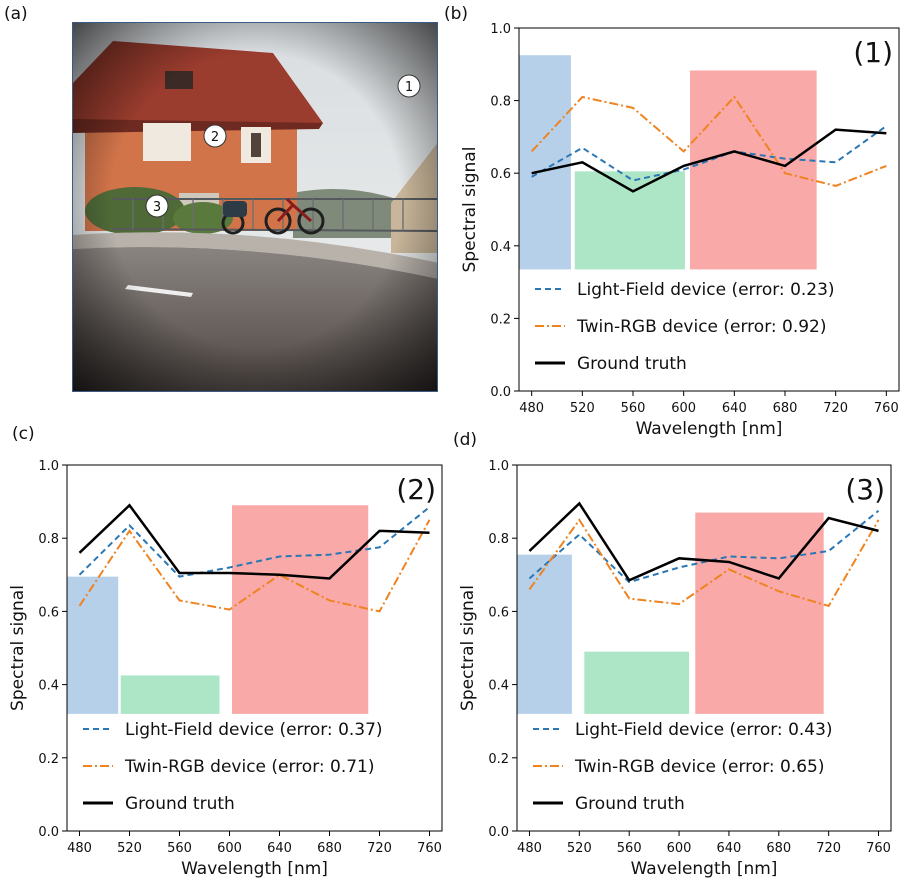 The width and height of the screenshot is (905, 887). Describe the element at coordinates (873, 52) in the screenshot. I see `region-label: (1)` at that location.